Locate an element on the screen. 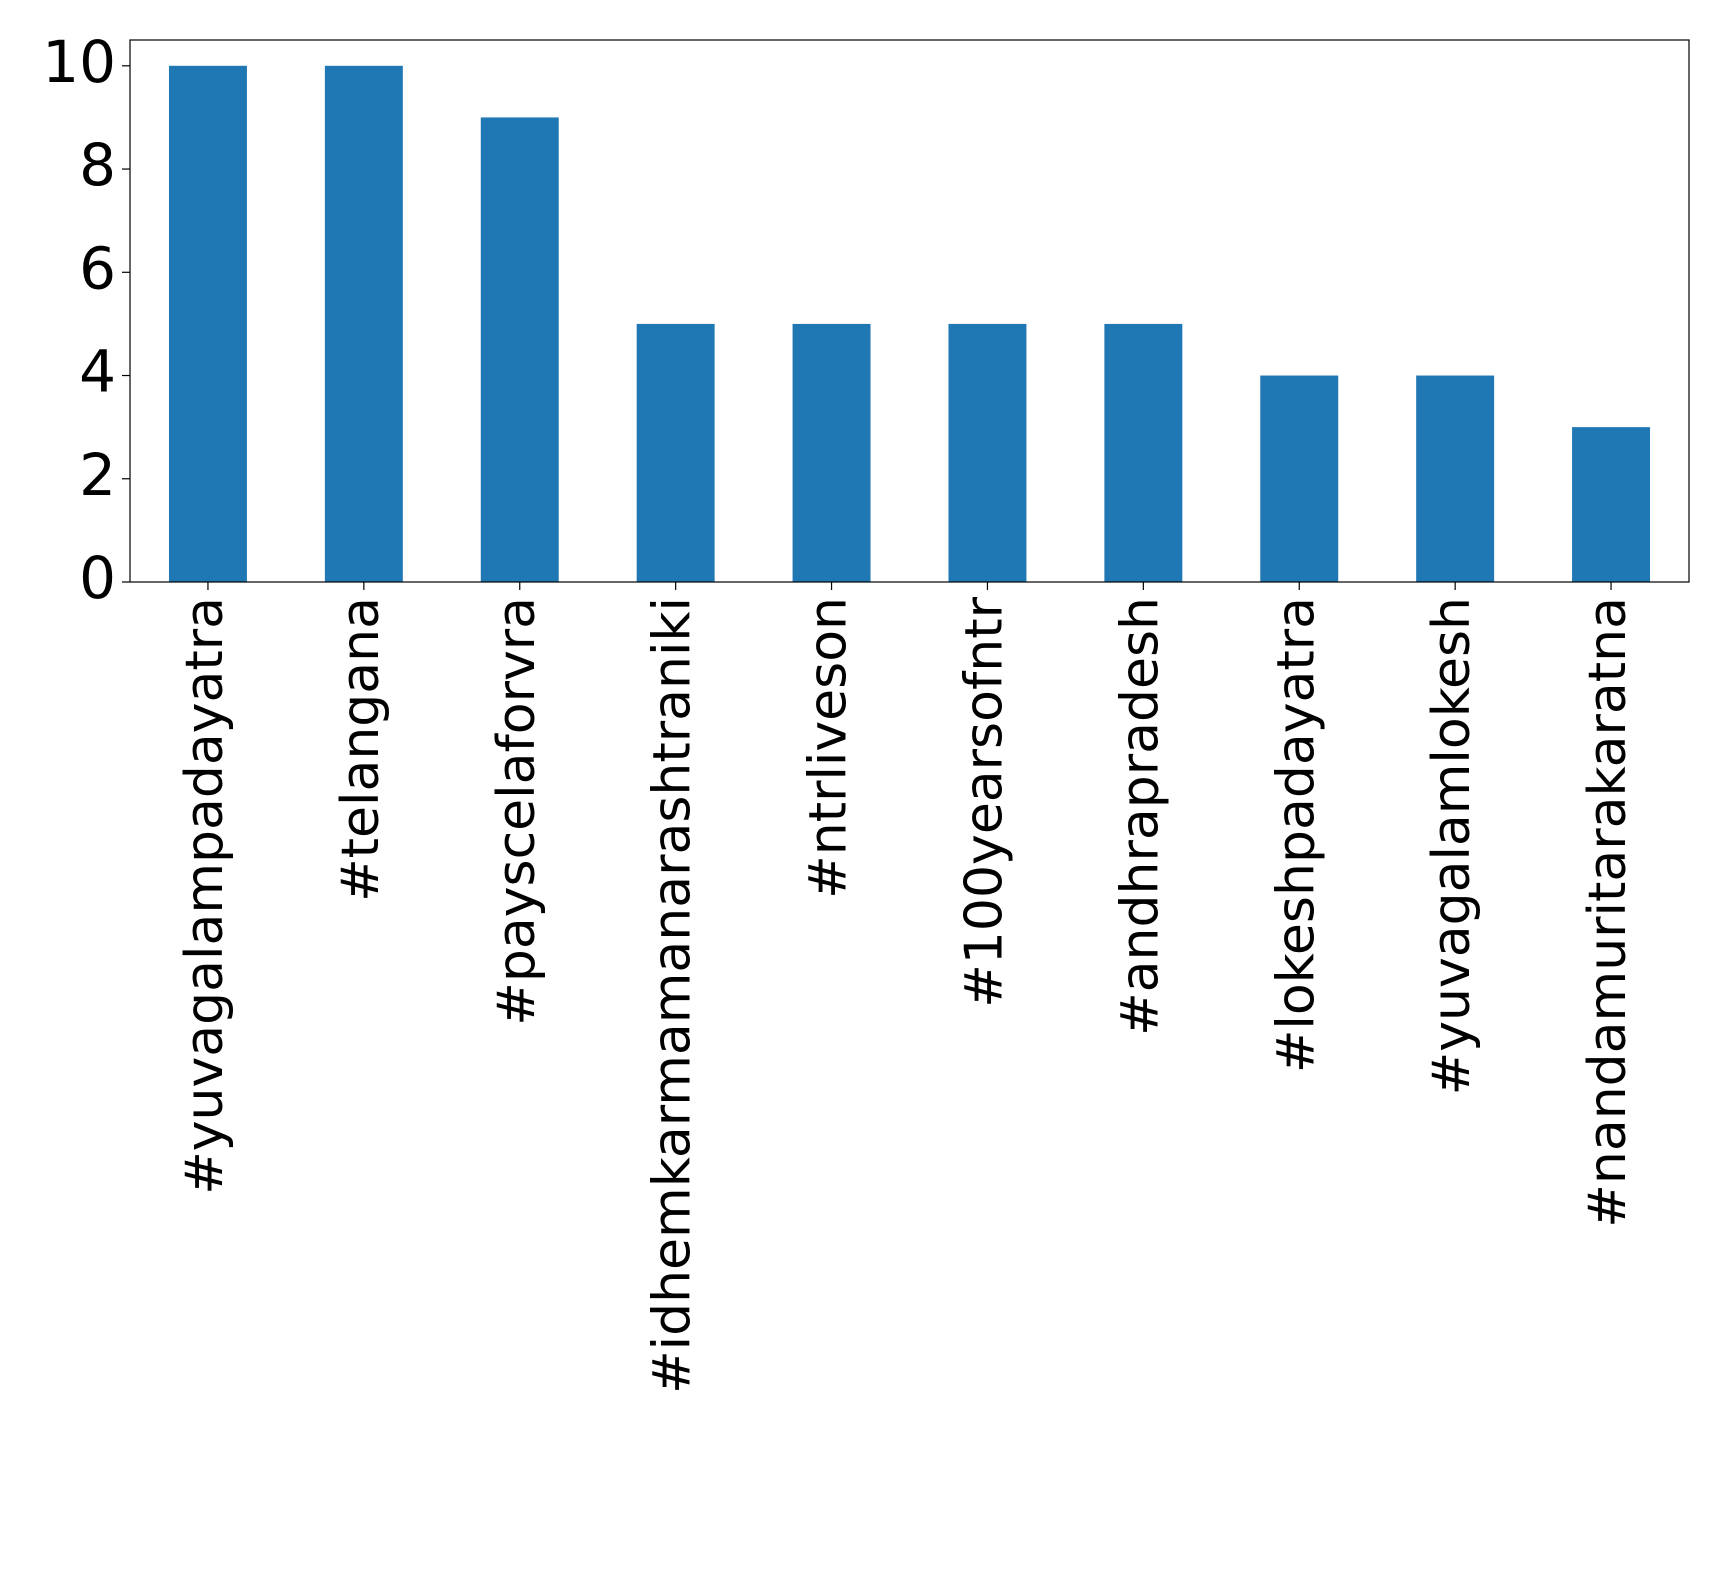 This screenshot has height=1589, width=1719. x-tick-label: #100yearsofntr is located at coordinates (984, 801).